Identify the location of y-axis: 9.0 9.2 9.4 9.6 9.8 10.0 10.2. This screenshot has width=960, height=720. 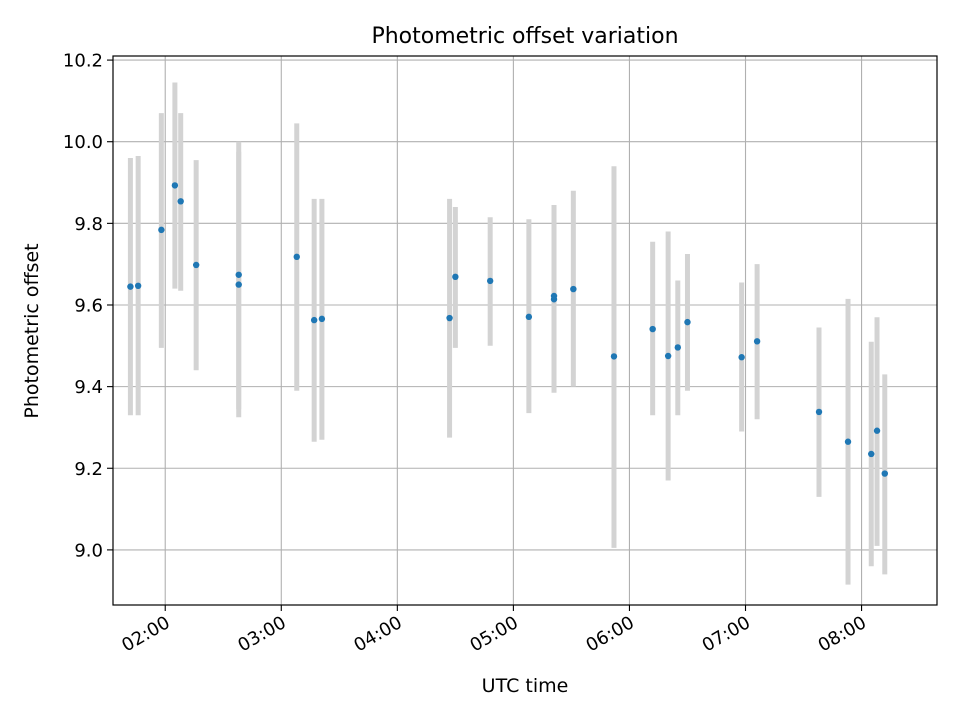
(88, 306).